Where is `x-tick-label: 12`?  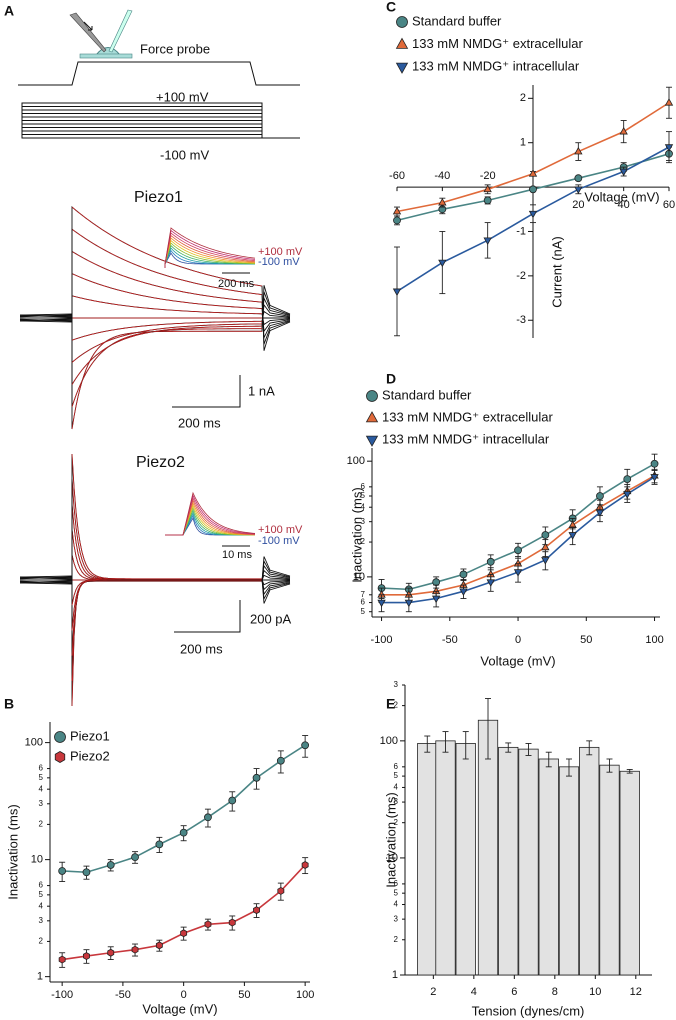 x-tick-label: 12 is located at coordinates (636, 992).